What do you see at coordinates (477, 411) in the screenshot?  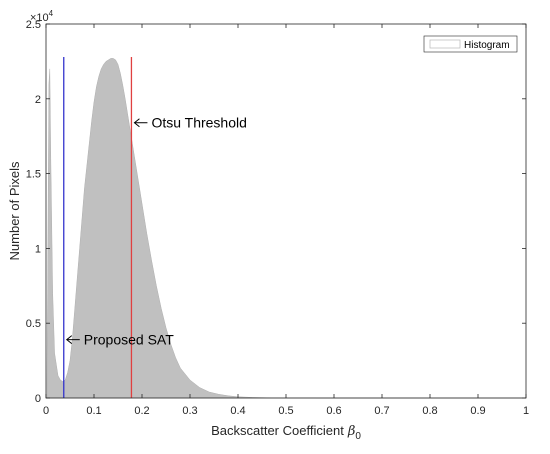 I see `x-tick-label: 0.9` at bounding box center [477, 411].